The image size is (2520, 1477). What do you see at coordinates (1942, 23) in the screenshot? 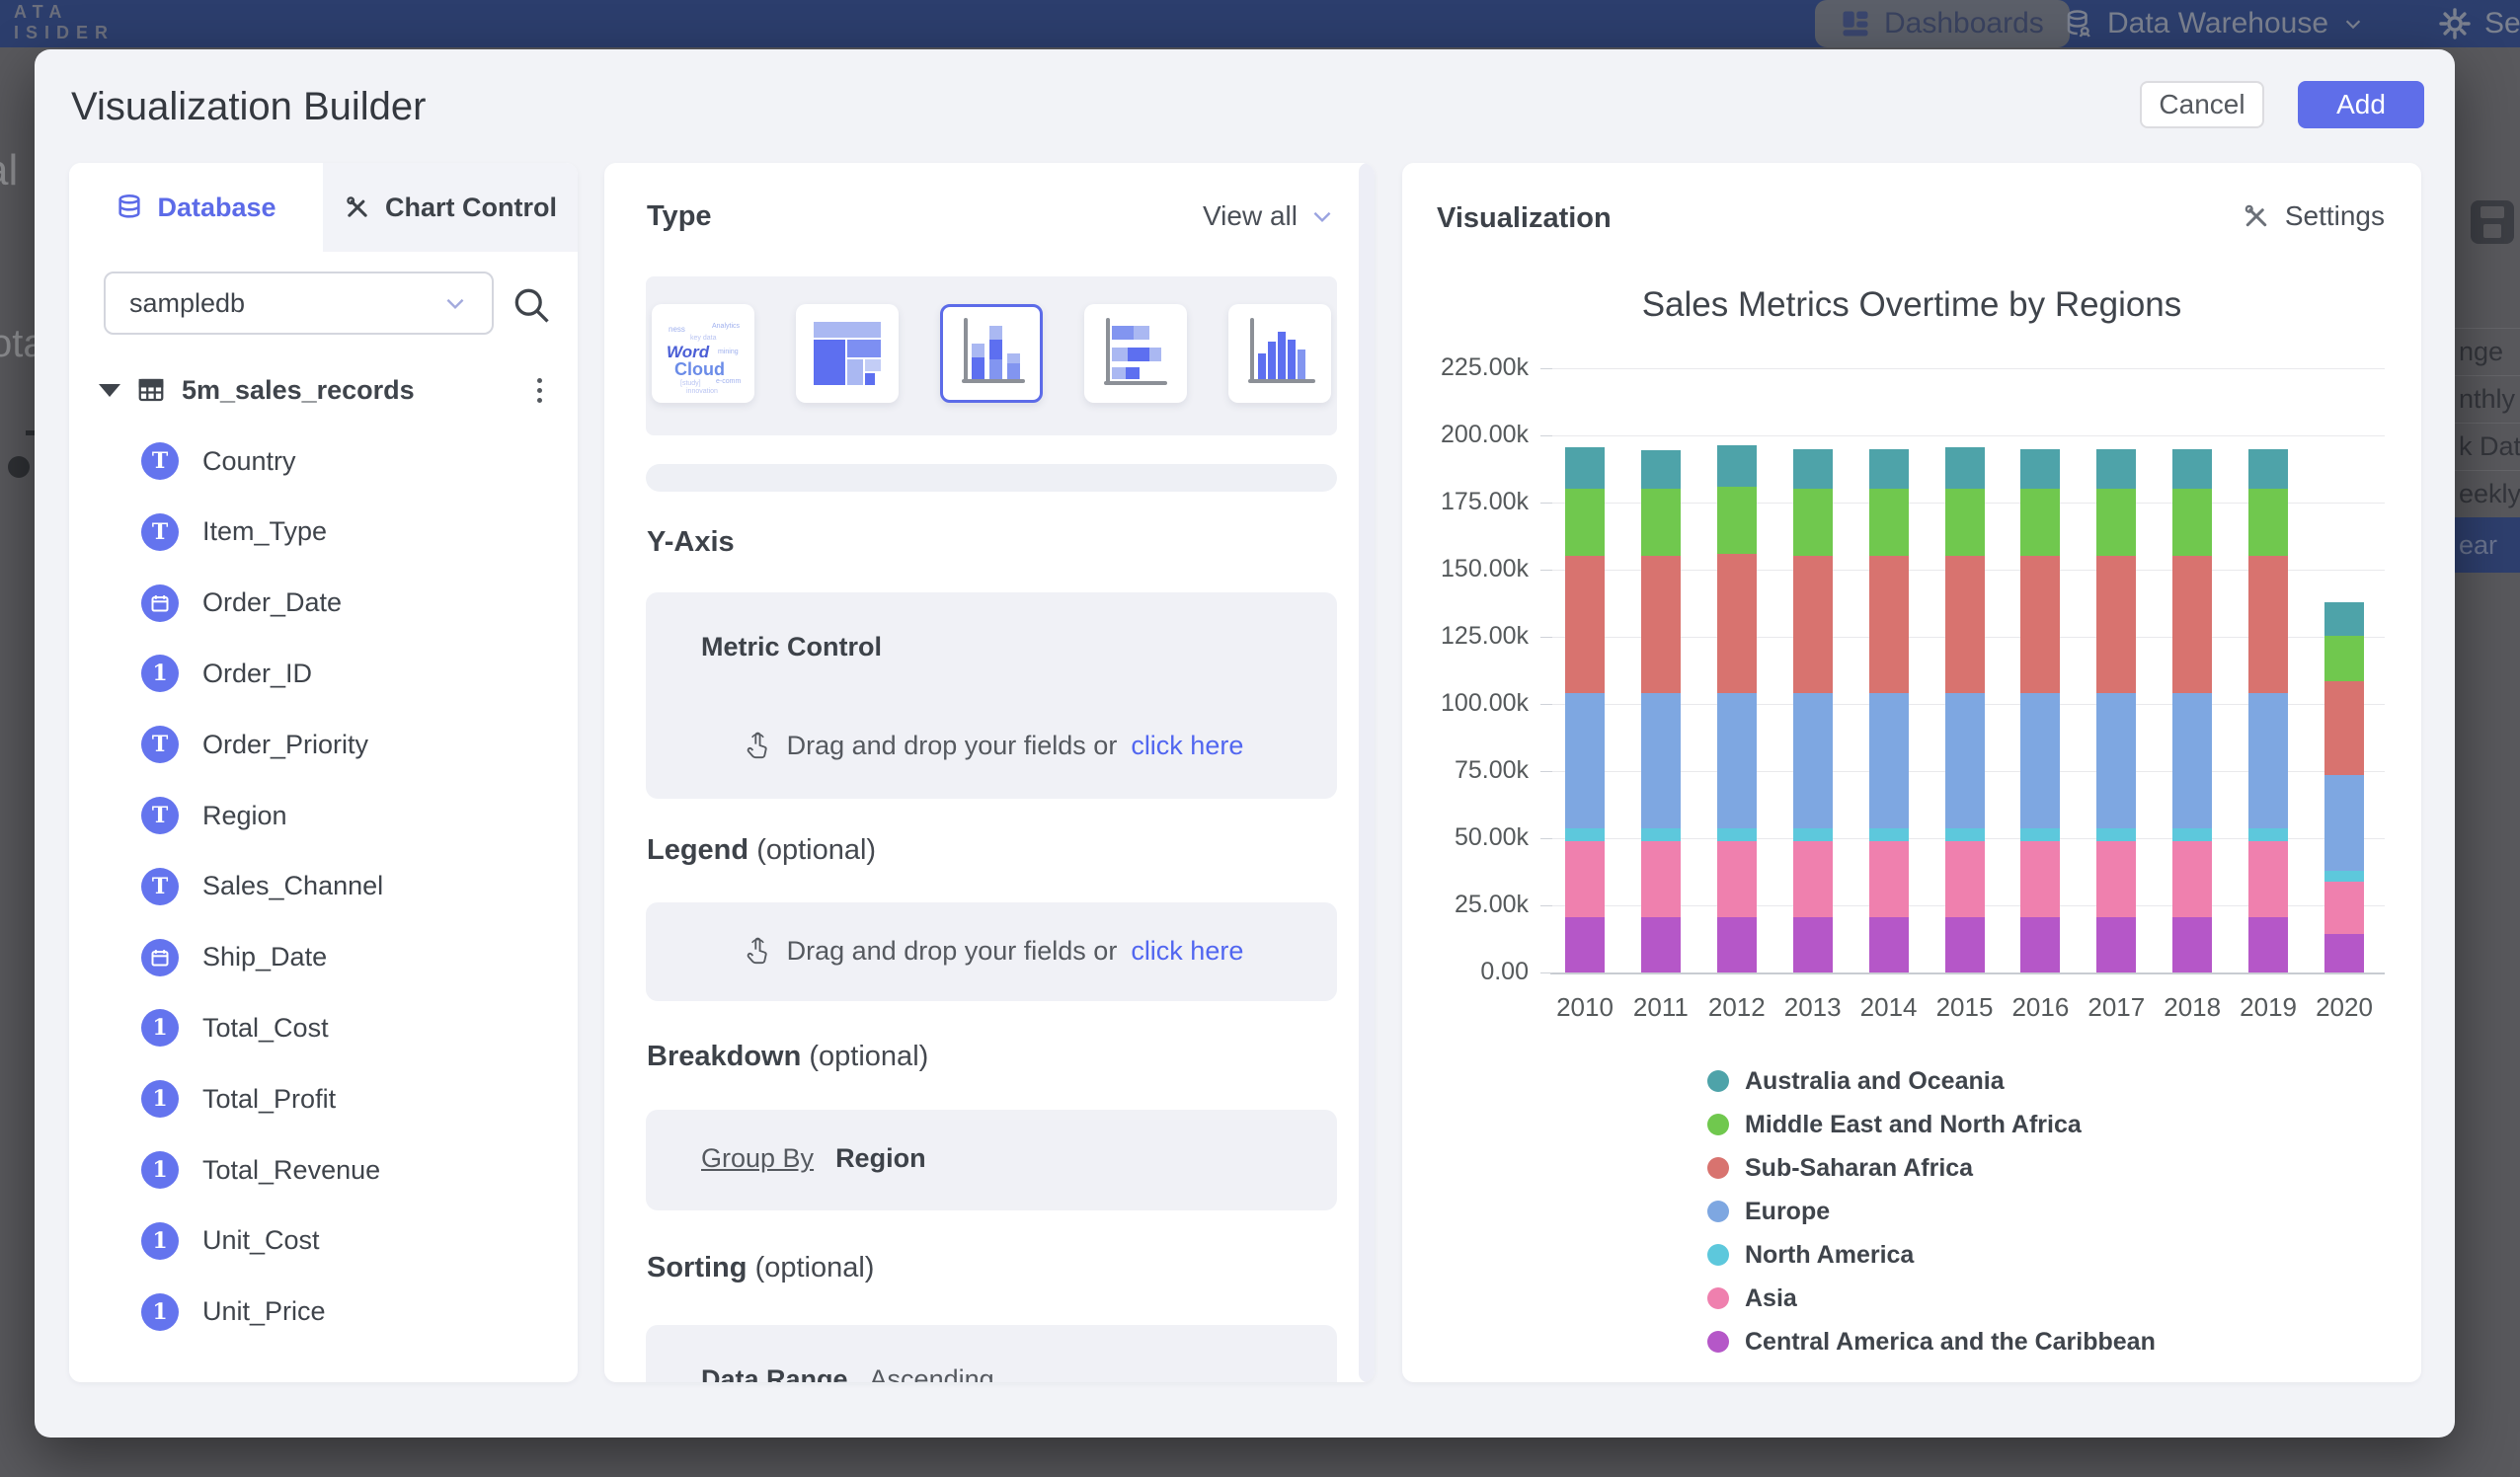
I see `nav-item-dashboards: Dashboards` at bounding box center [1942, 23].